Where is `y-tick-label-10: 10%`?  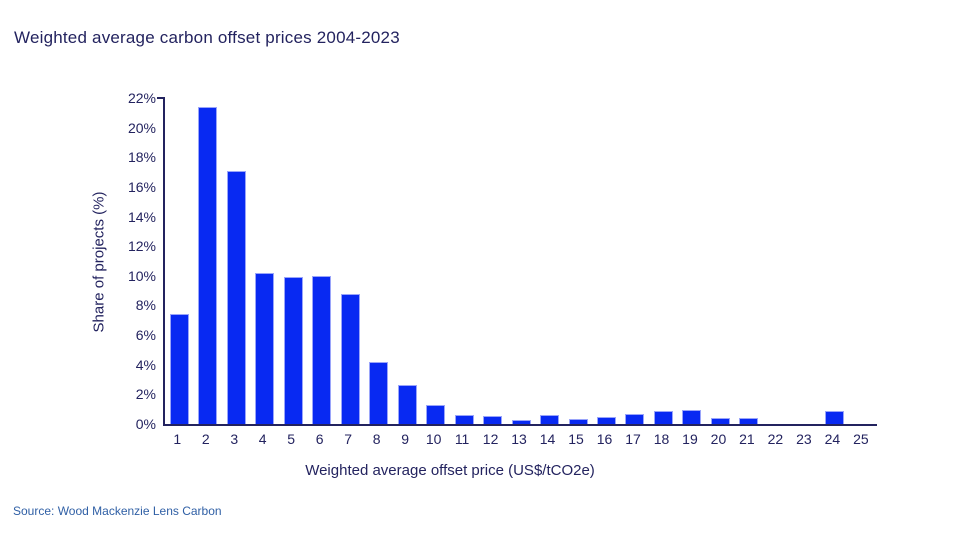
y-tick-label-10: 10% is located at coordinates (141, 275).